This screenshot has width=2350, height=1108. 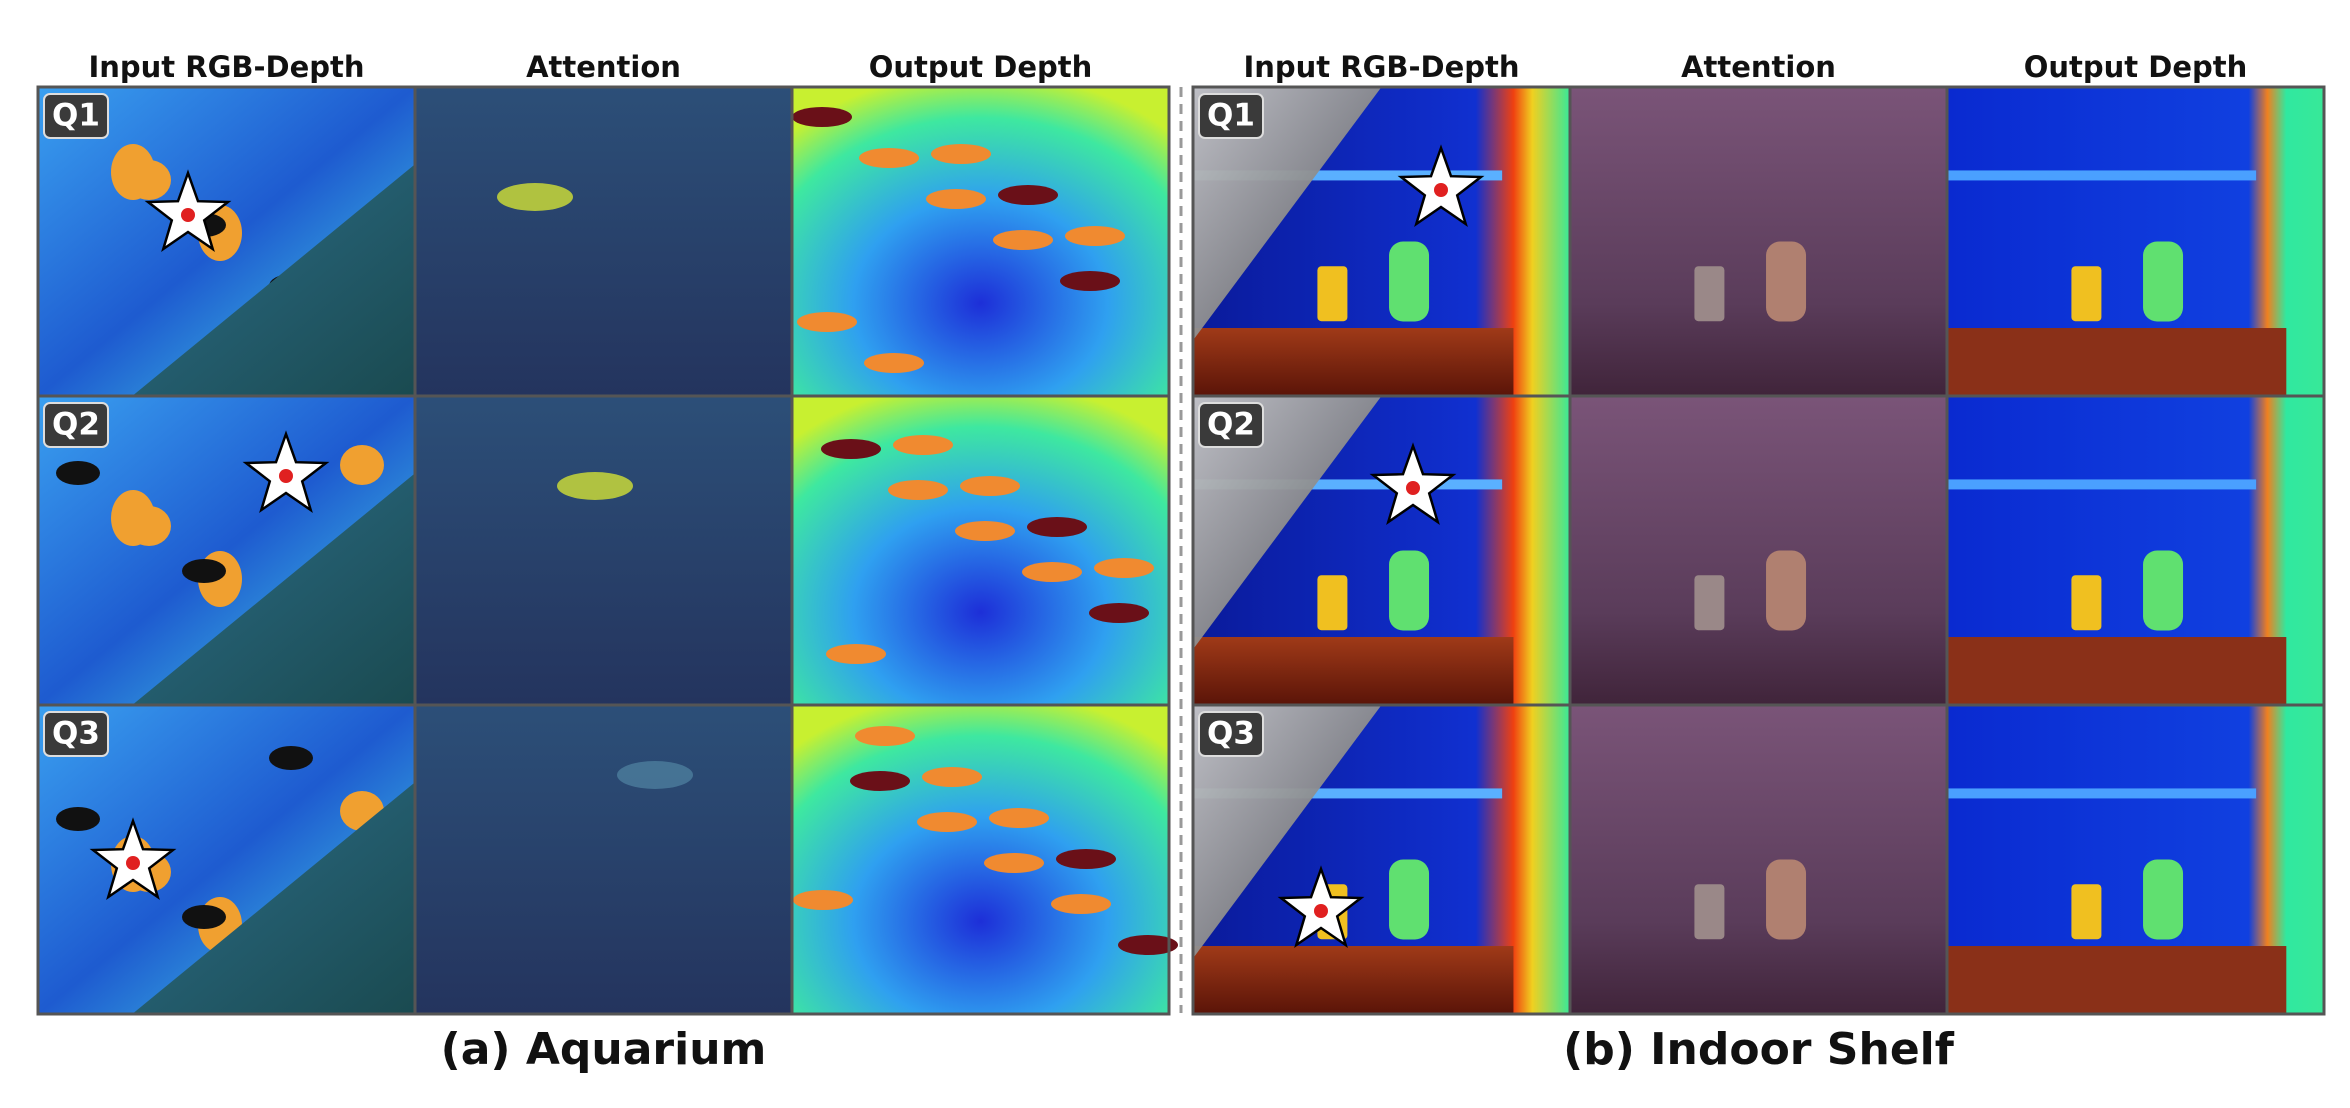 What do you see at coordinates (1759, 1049) in the screenshot?
I see `panel-caption: (b) Indoor Shelf` at bounding box center [1759, 1049].